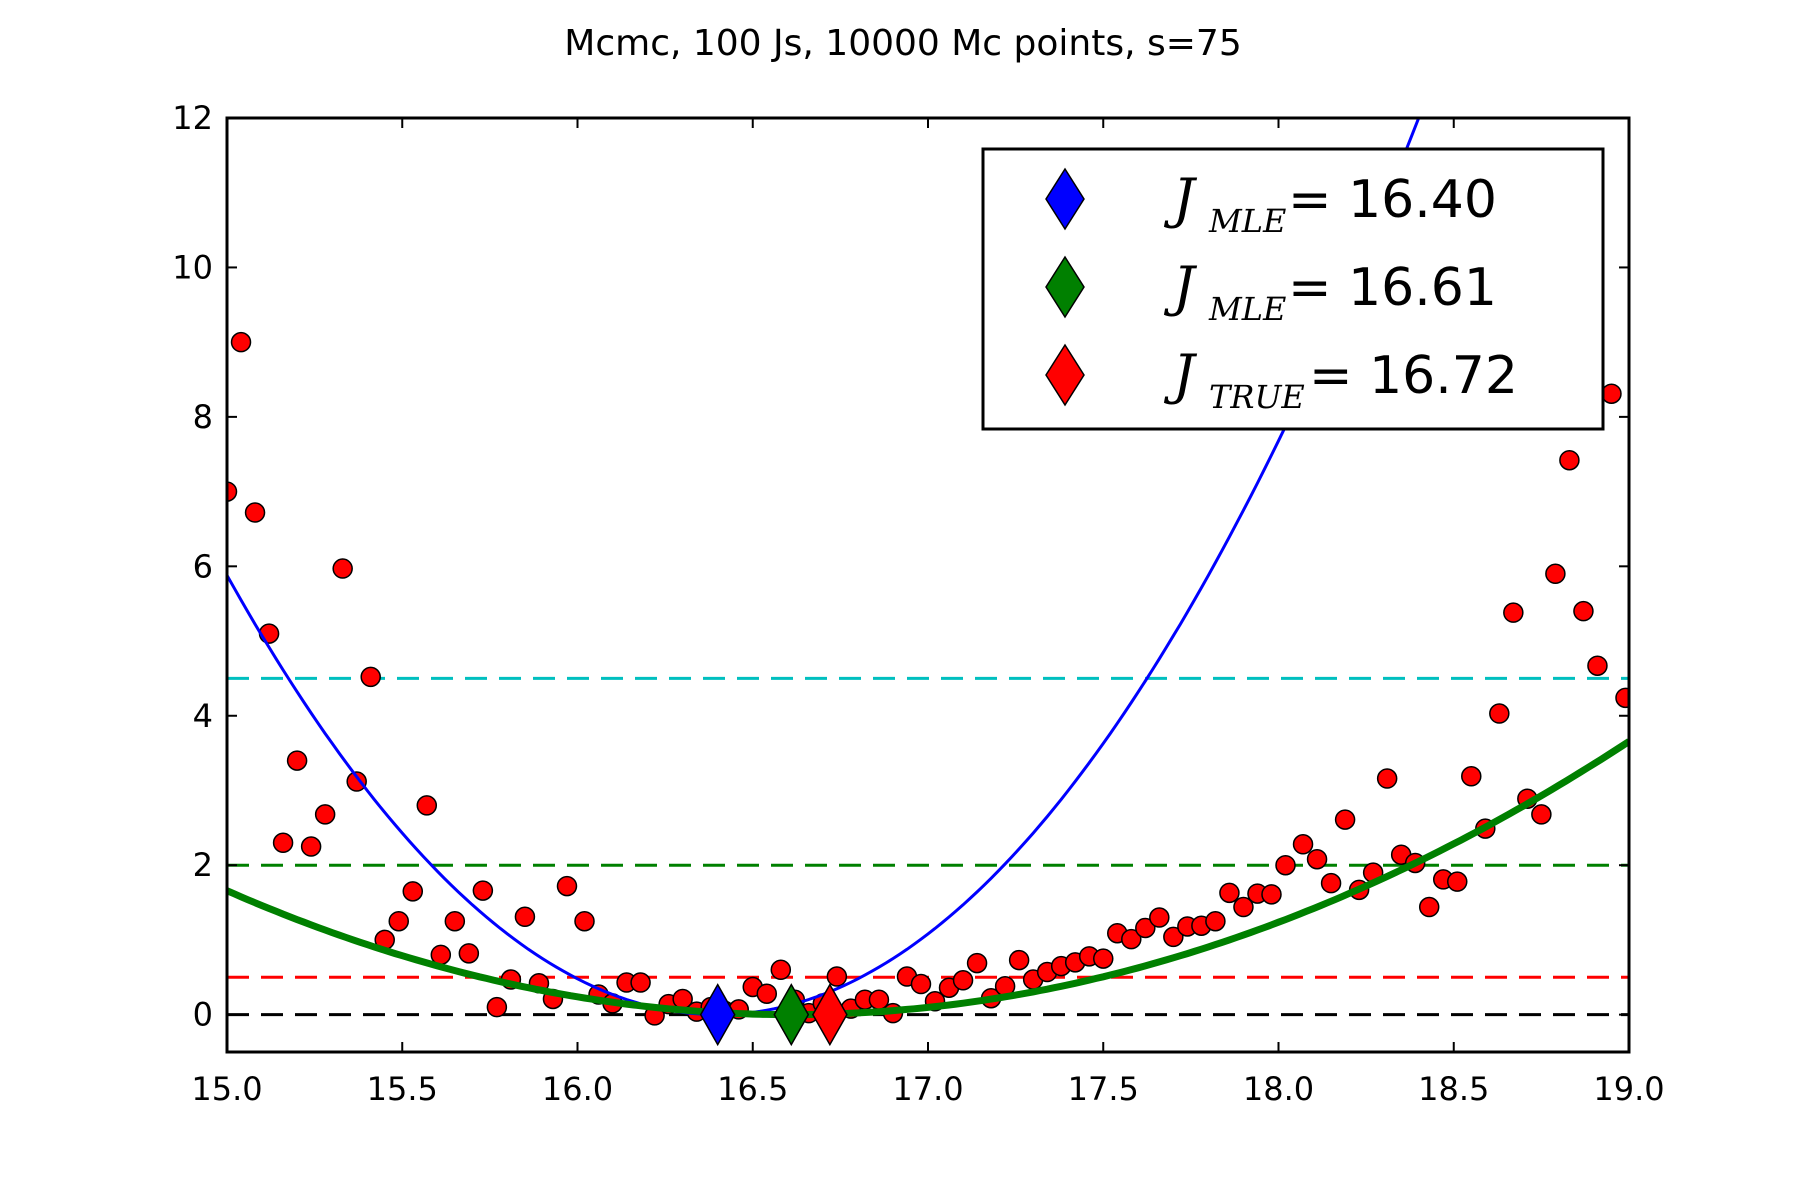 This screenshot has width=1800, height=1200. Describe the element at coordinates (203, 865) in the screenshot. I see `y-tick-label: 2` at that location.